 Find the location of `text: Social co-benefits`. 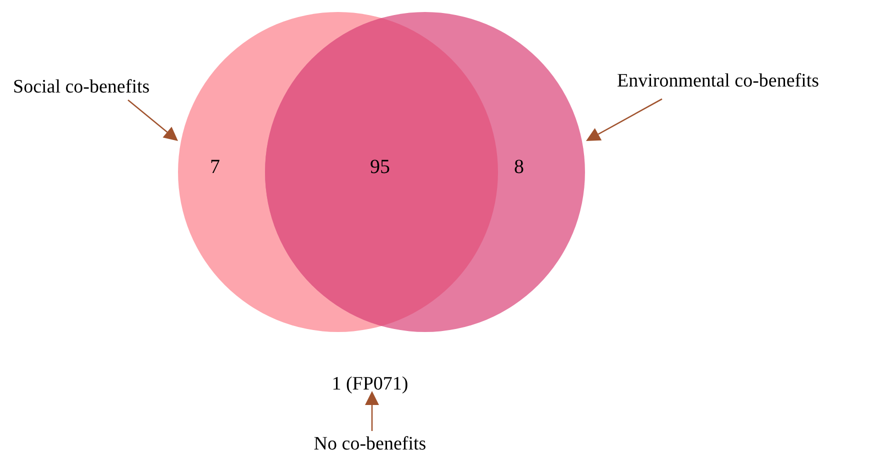

text: Social co-benefits is located at coordinates (81, 87).